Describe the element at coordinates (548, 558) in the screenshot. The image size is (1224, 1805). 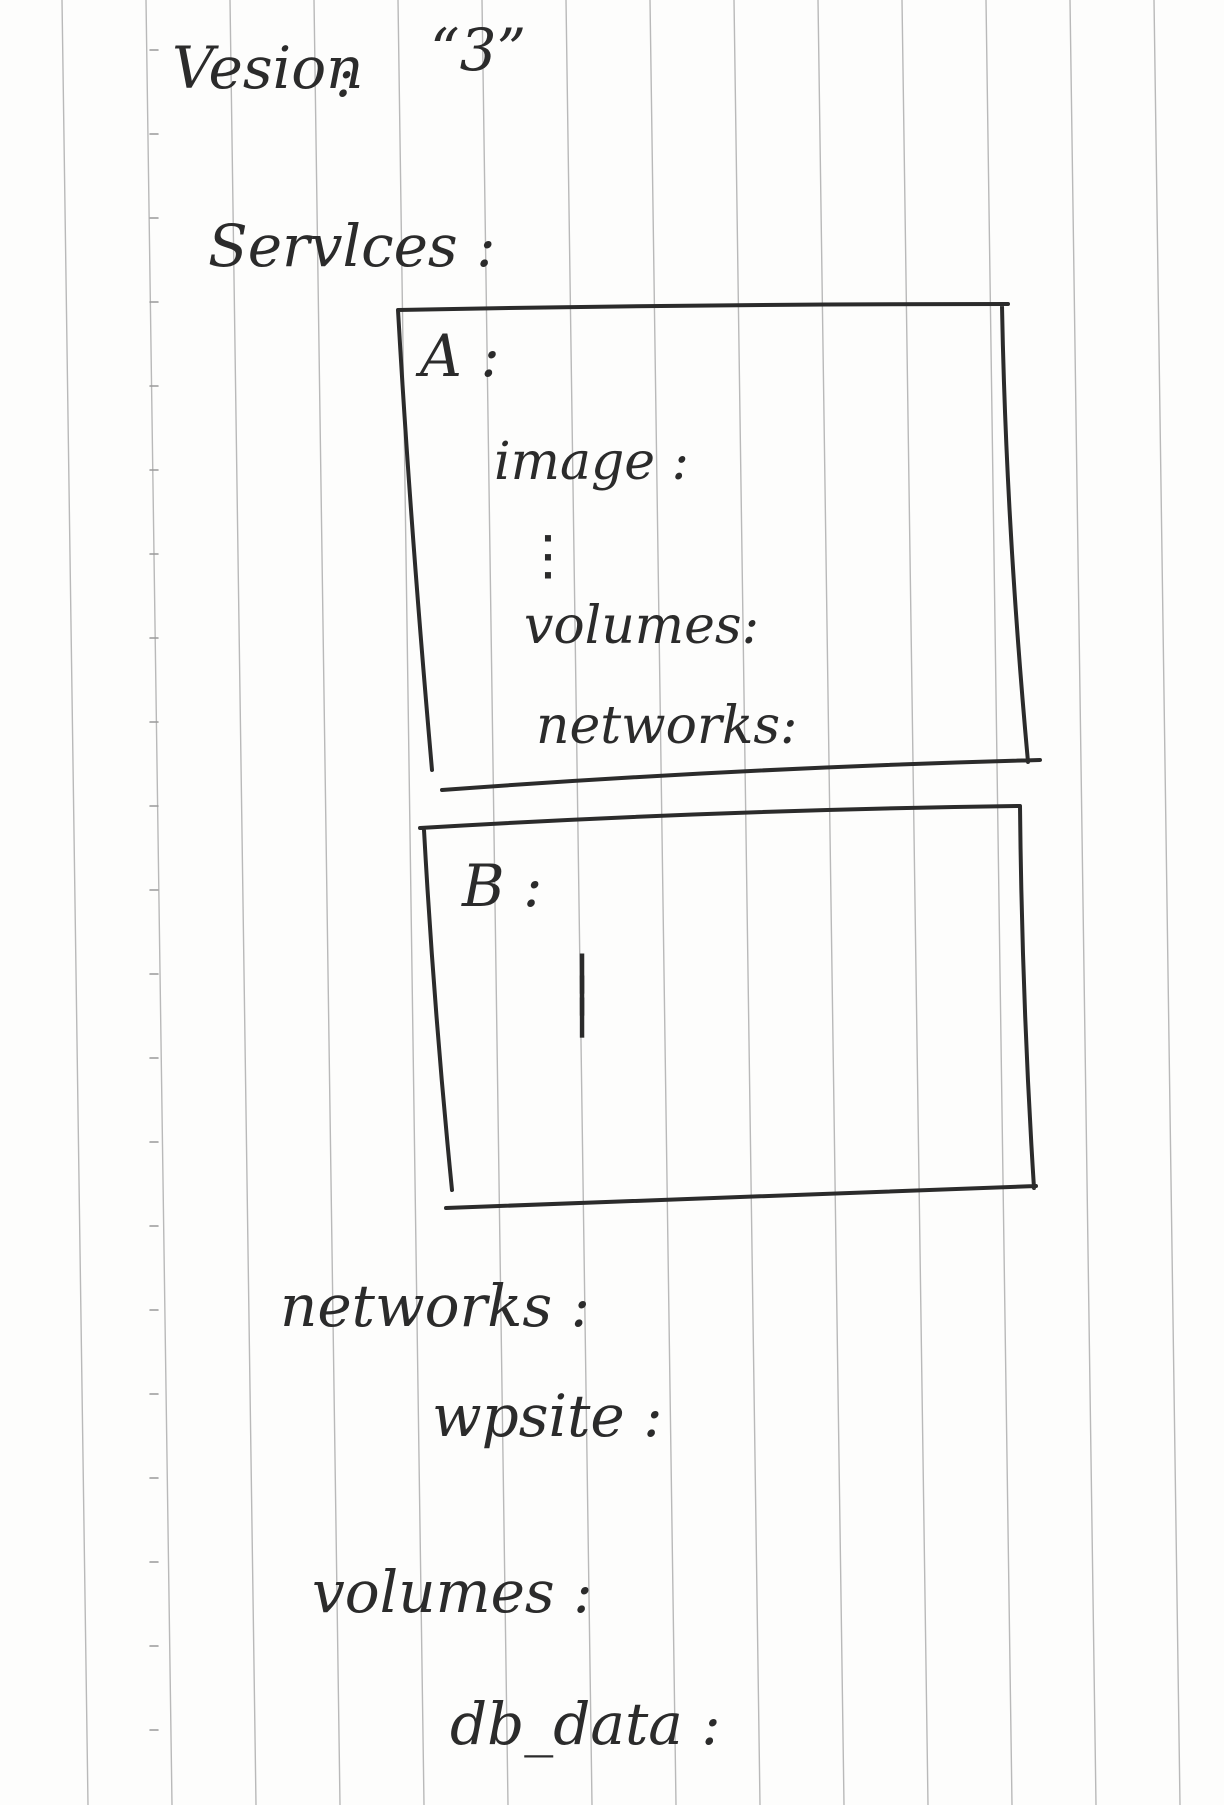
I see `service-a-ellipsis: · · ·` at that location.